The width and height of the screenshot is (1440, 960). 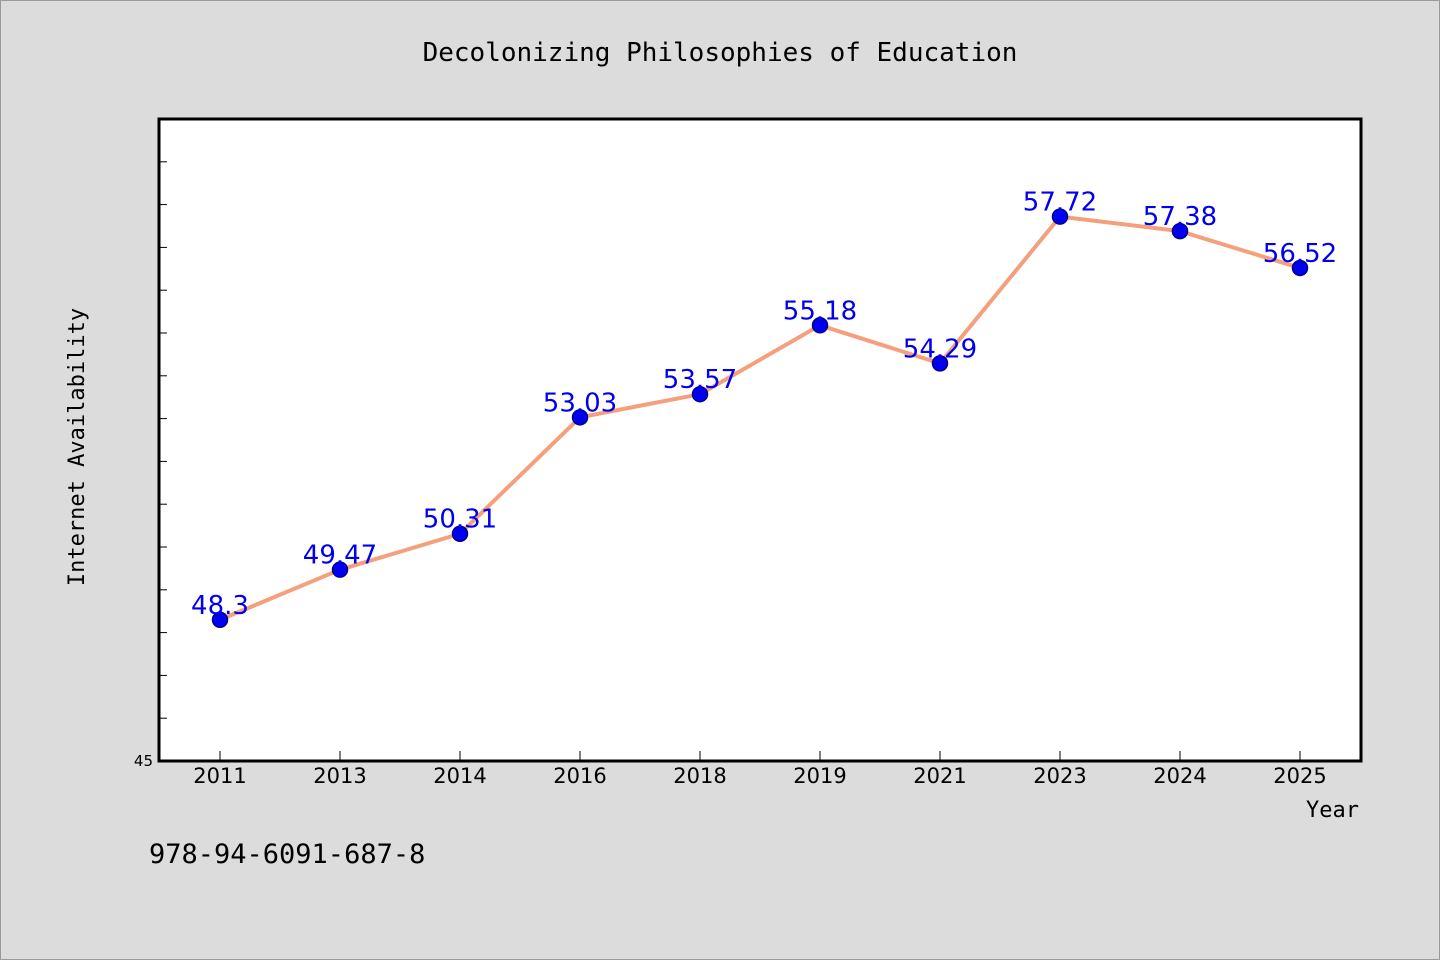 What do you see at coordinates (759, 776) in the screenshot?
I see `x-tick-labels: 2011 2013 2014 2016 2018 2019 2021 2023 2024 2025` at bounding box center [759, 776].